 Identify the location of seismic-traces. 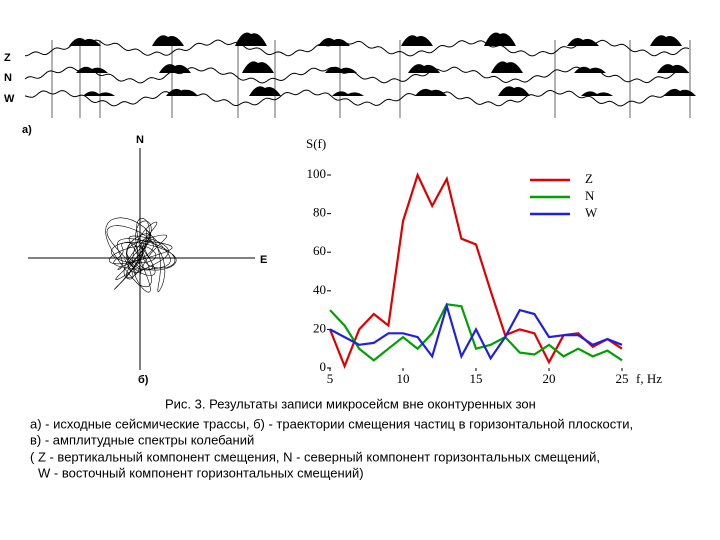
(360, 75).